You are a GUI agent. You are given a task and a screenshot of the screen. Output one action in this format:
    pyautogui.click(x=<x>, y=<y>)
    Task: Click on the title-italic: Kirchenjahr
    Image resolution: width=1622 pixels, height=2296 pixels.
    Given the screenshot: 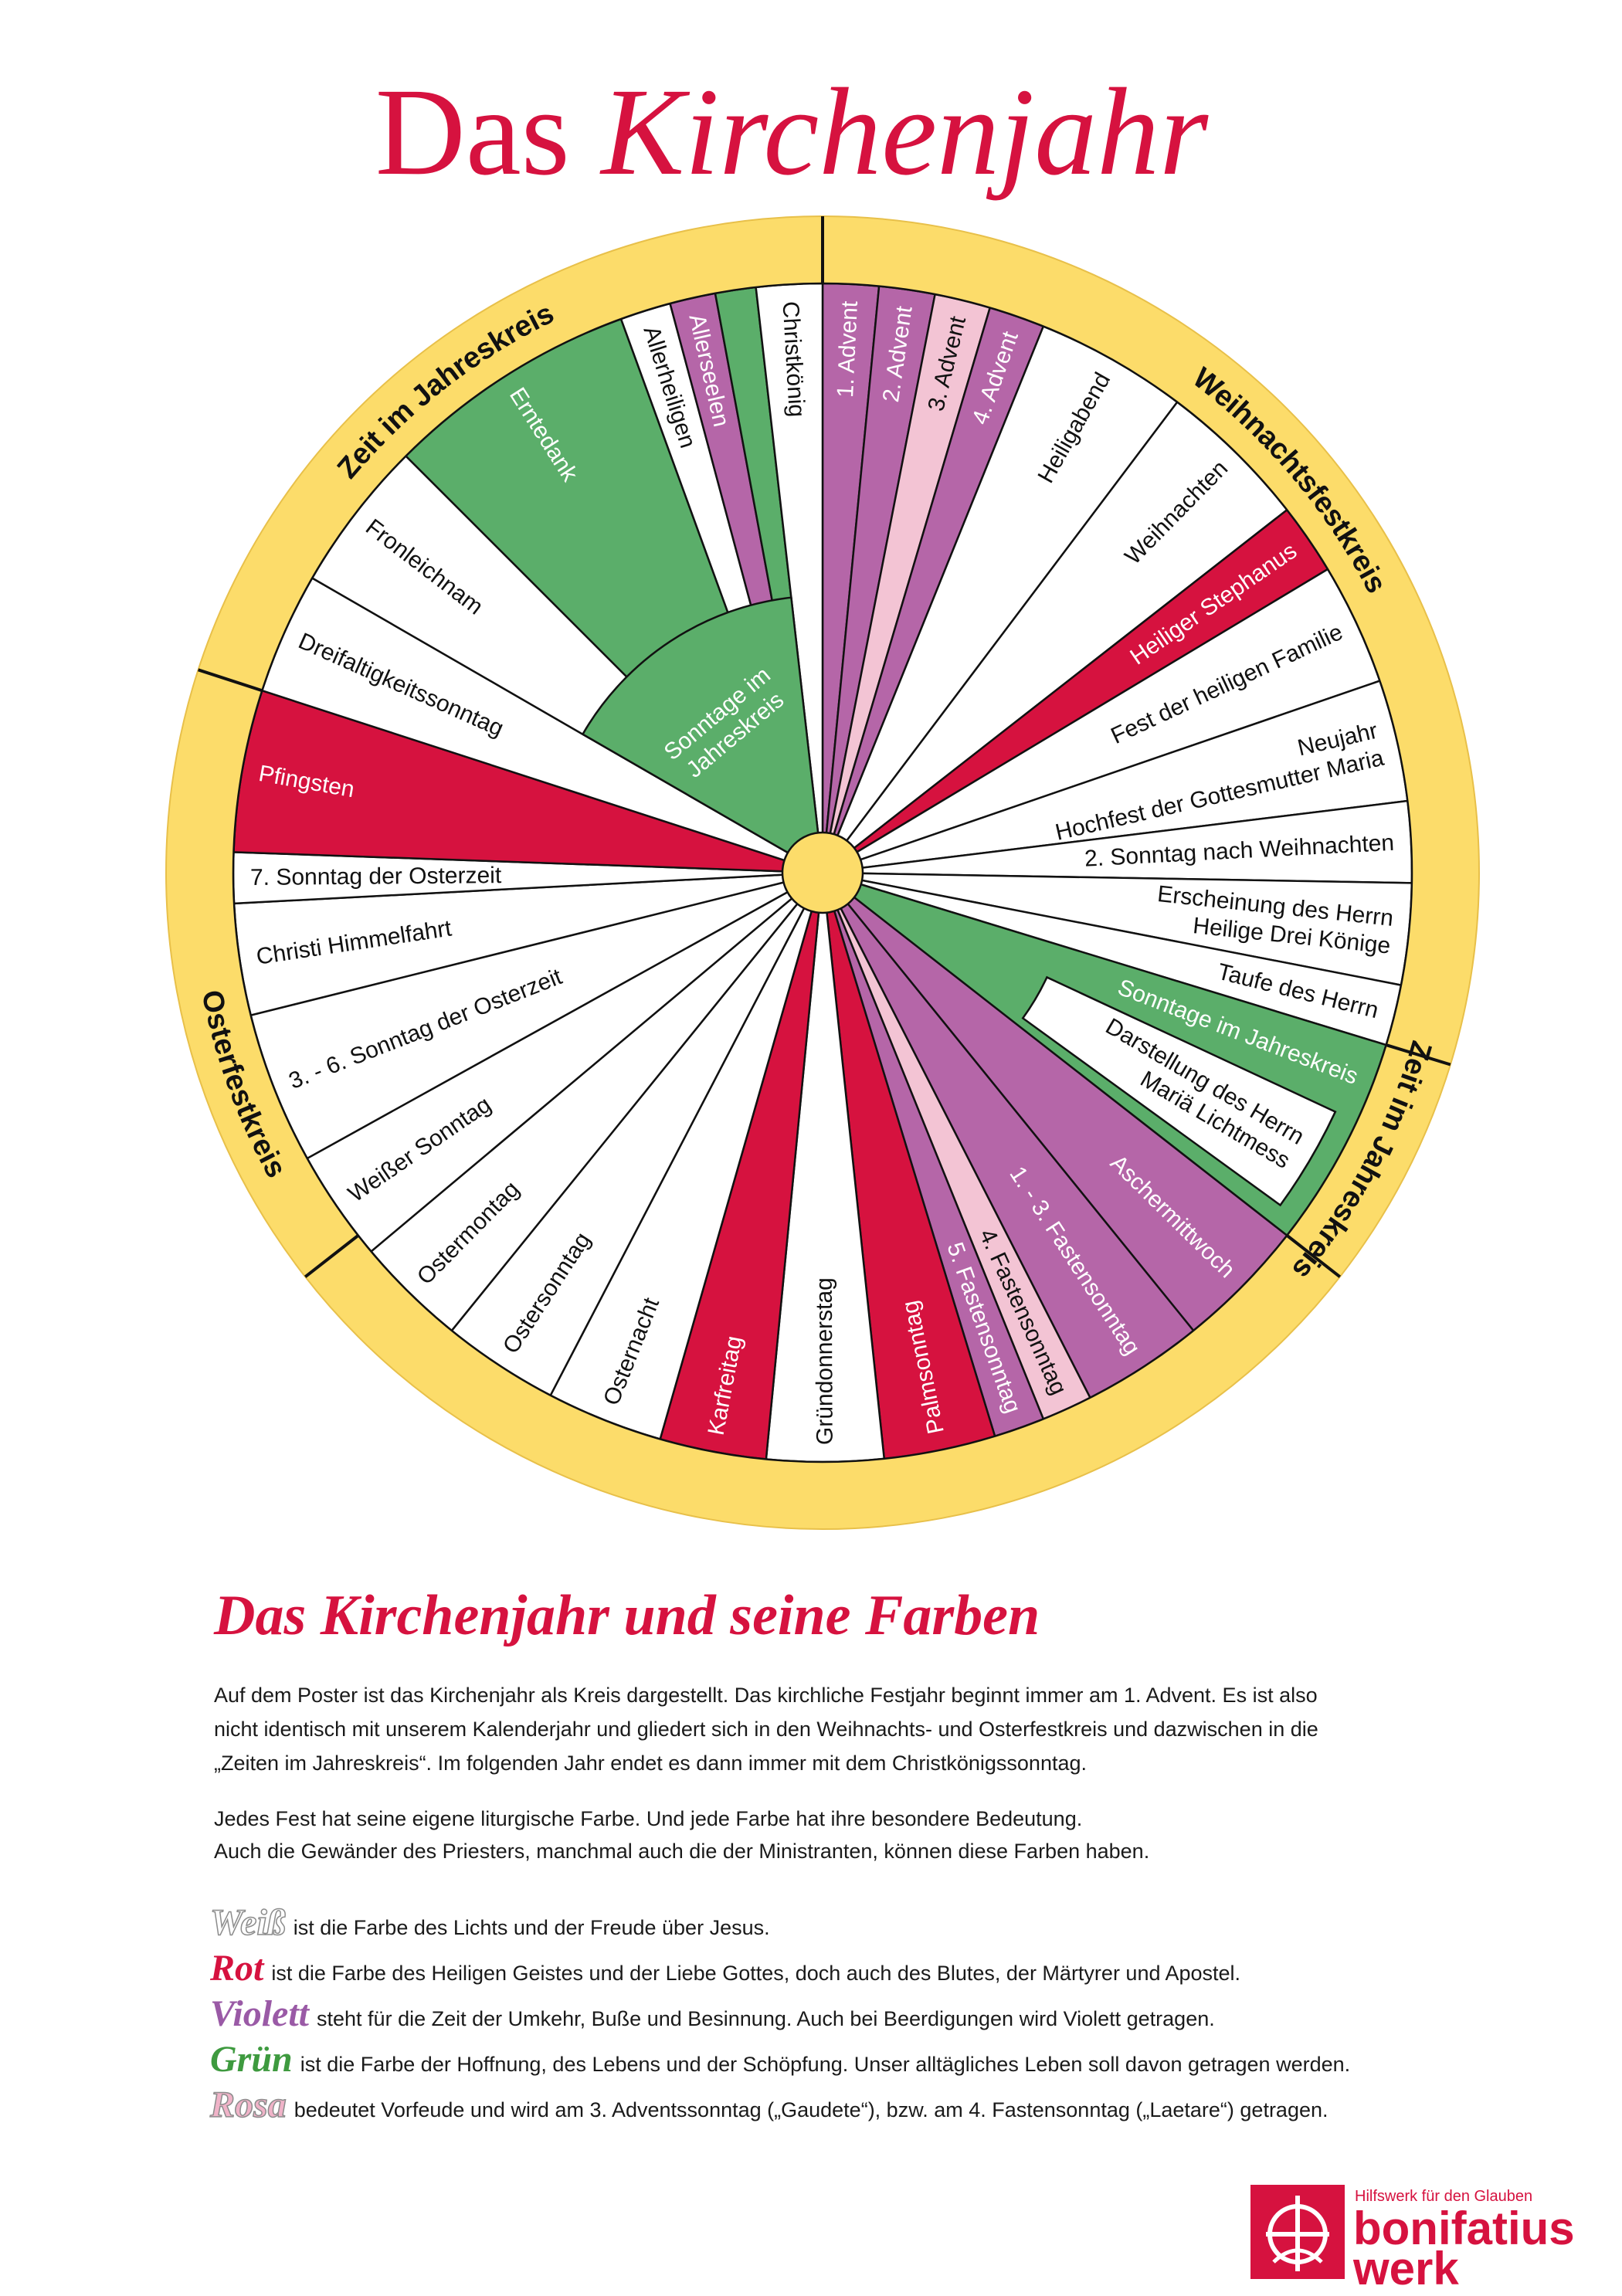 What is the action you would take?
    pyautogui.click(x=904, y=132)
    